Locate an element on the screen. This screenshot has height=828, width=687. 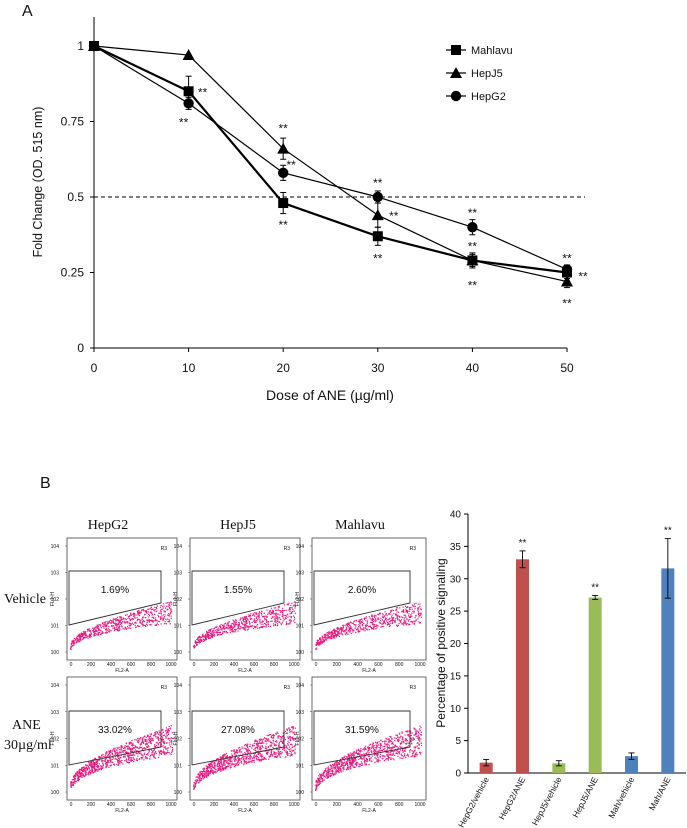
flow-y-axis-label: FL1-H is located at coordinates (176, 738).